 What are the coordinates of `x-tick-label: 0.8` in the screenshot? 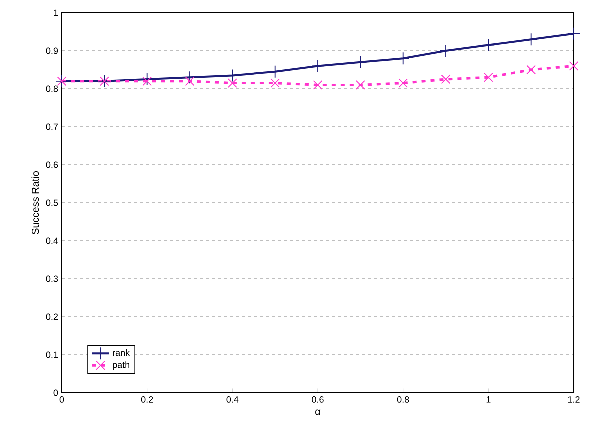 It's located at (403, 399).